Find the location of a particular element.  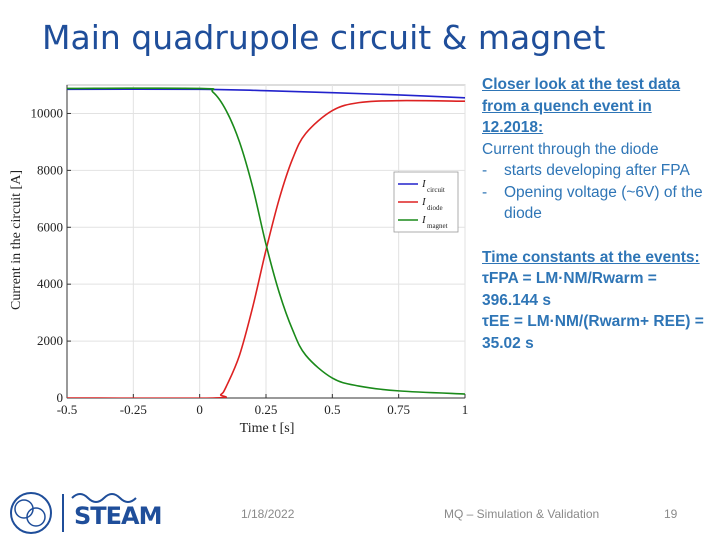

x-axis-label: Time t [s] is located at coordinates (267, 428).